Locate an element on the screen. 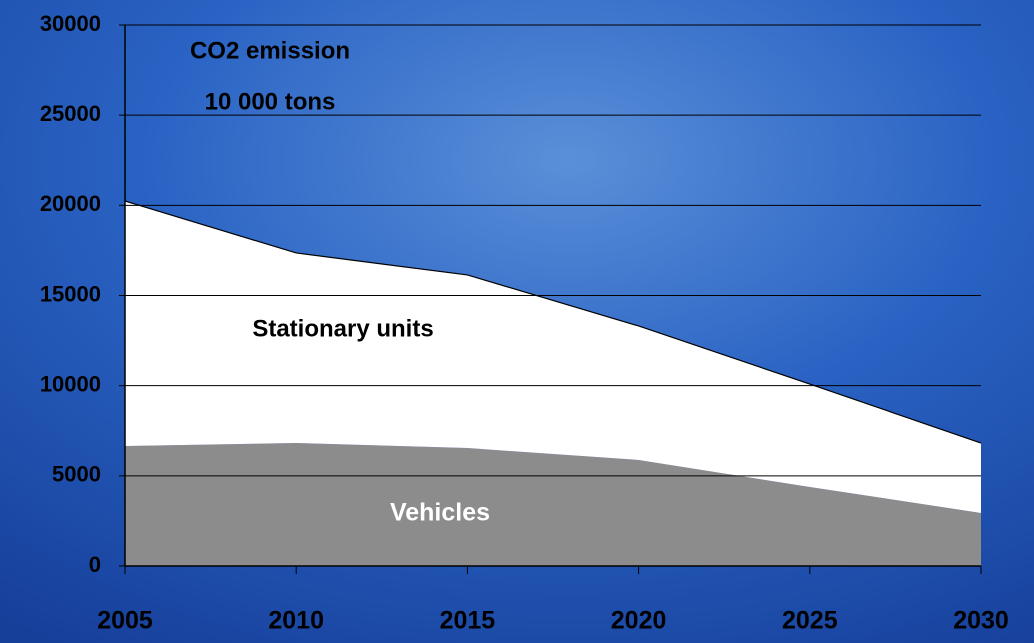  x-tick-label: 2005 is located at coordinates (125, 621).